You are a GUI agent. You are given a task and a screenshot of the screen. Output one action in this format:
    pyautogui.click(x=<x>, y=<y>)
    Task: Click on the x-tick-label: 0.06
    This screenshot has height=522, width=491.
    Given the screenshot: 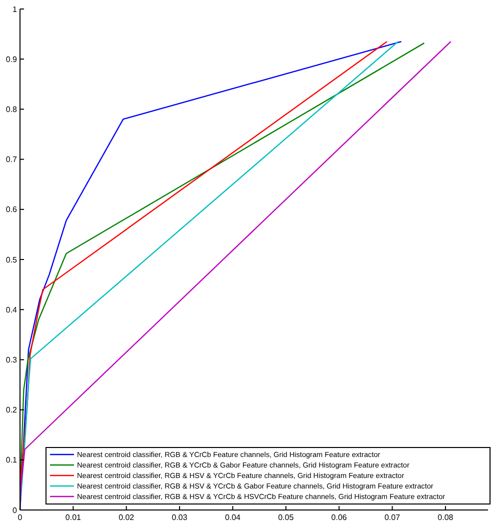 What is the action you would take?
    pyautogui.click(x=339, y=517)
    